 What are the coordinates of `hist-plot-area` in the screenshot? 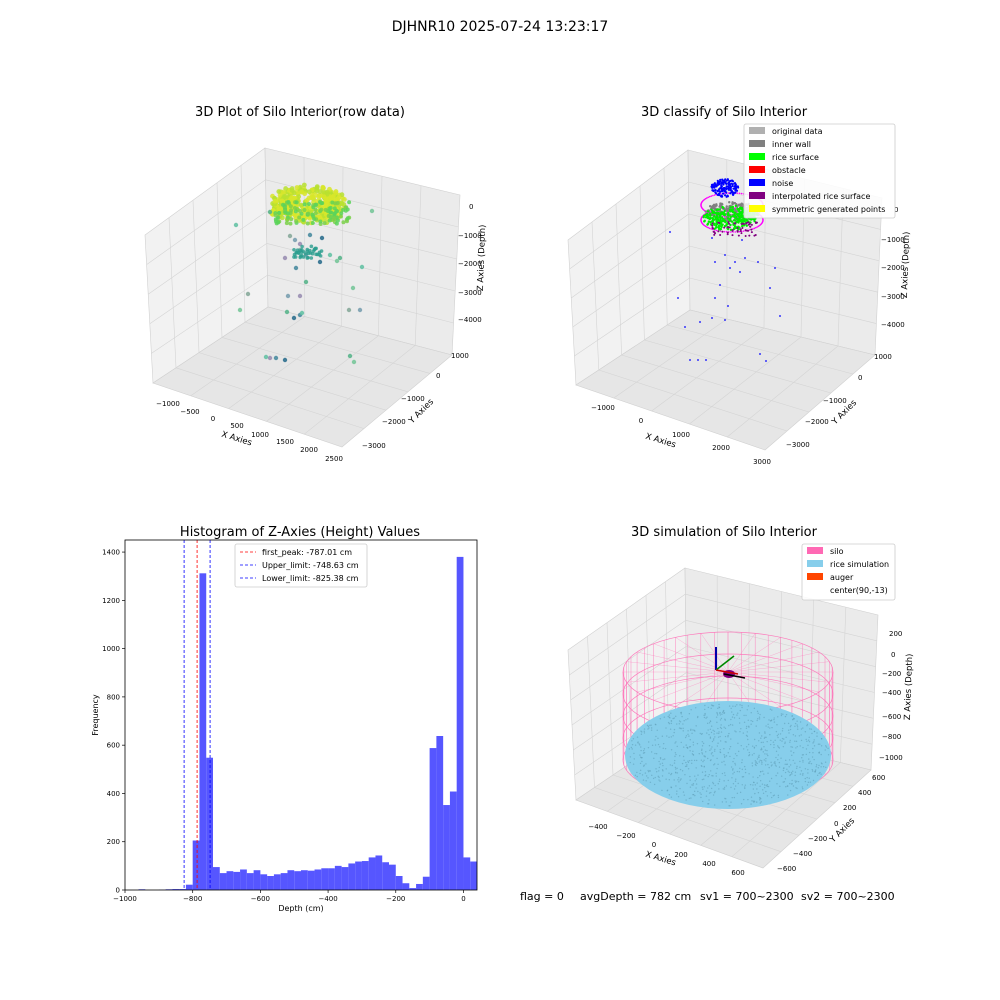 It's located at (301, 715).